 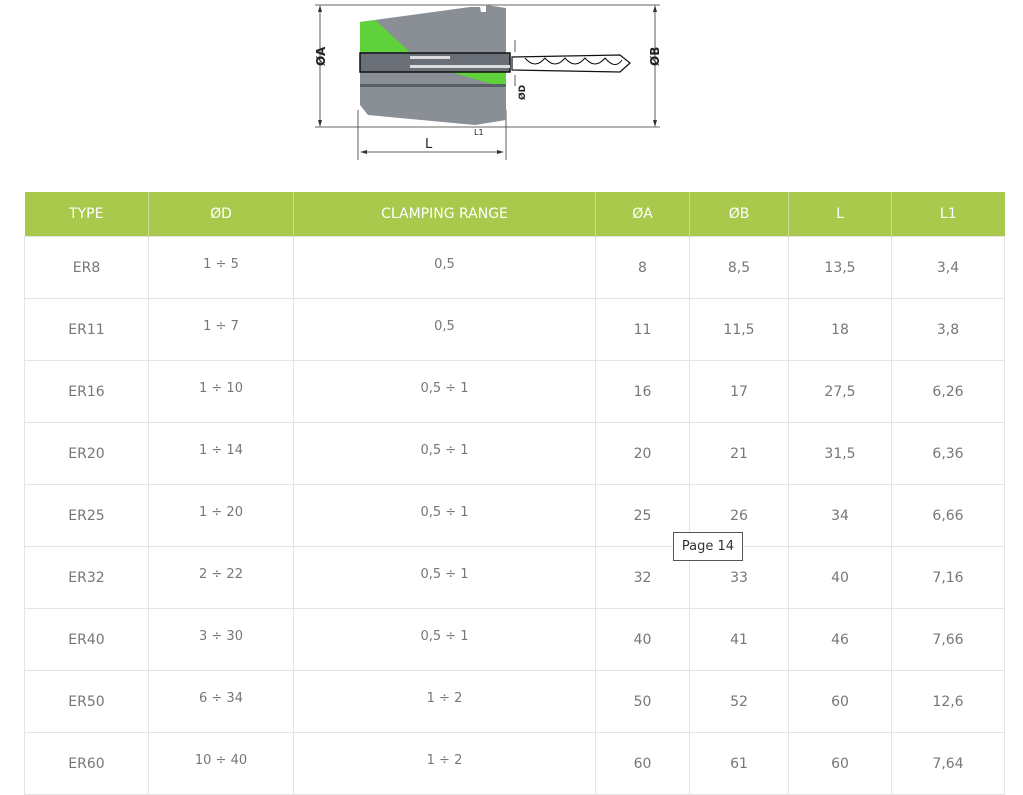 I want to click on cell-l1: 6,36, so click(x=948, y=453).